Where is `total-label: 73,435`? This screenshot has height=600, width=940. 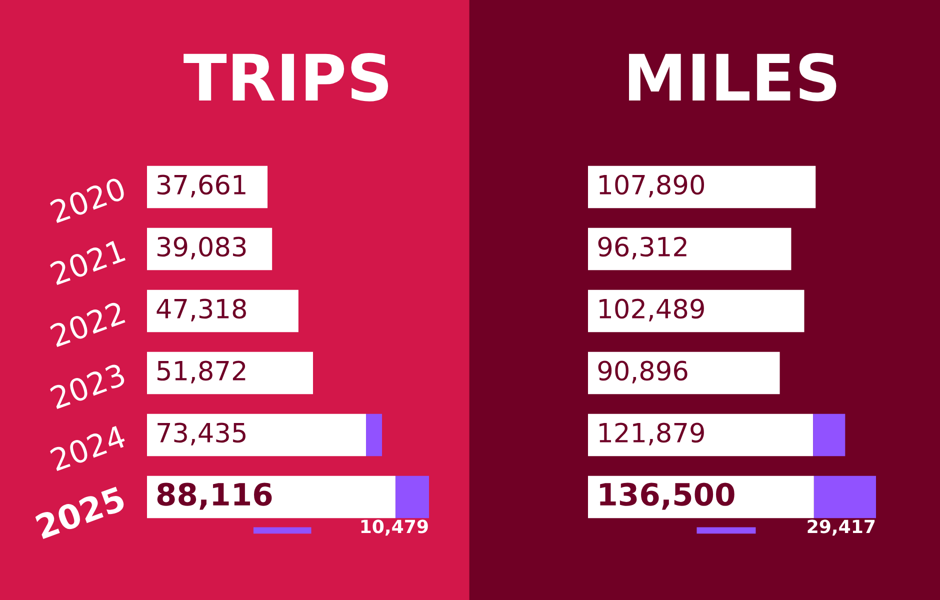
total-label: 73,435 is located at coordinates (202, 434).